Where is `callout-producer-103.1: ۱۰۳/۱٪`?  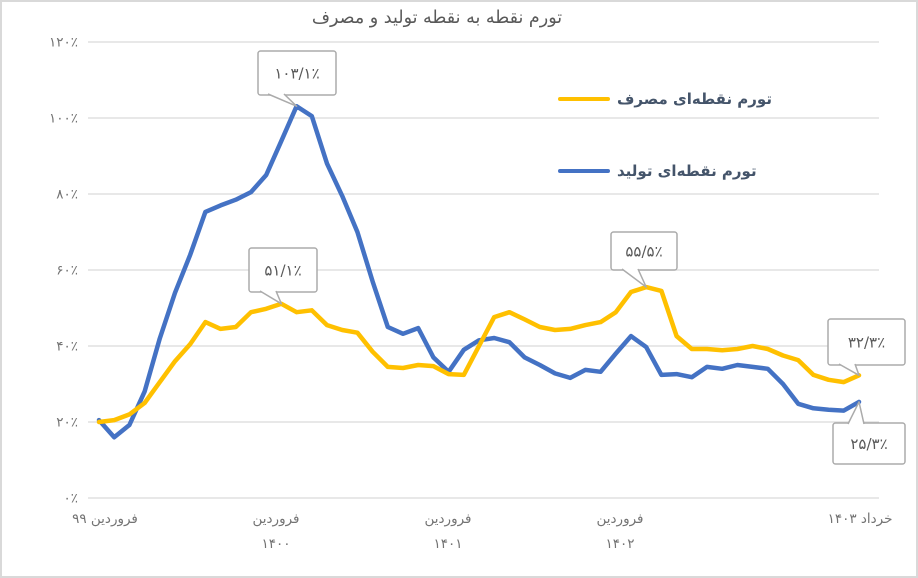 callout-producer-103.1: ۱۰۳/۱٪ is located at coordinates (297, 78).